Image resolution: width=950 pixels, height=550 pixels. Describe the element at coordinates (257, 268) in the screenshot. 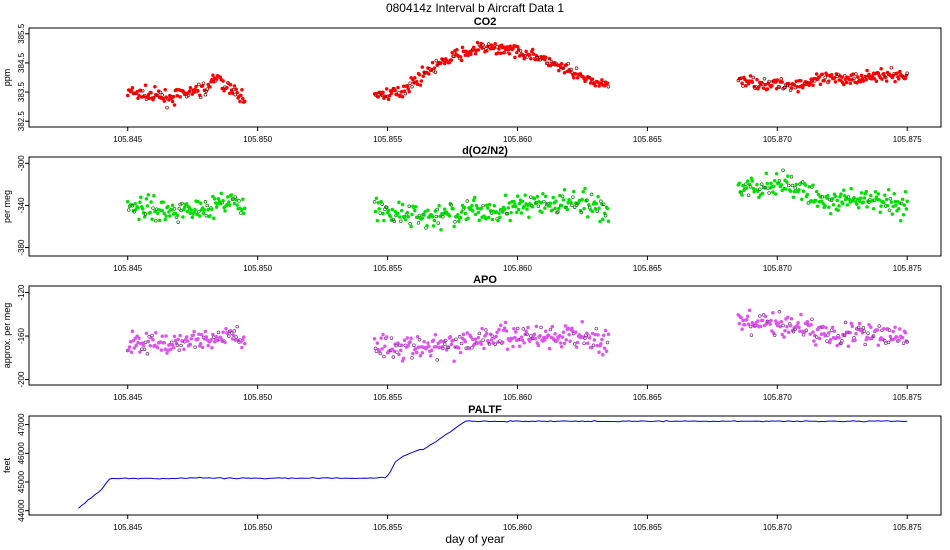

I see `x-tick-label: 105.850` at that location.